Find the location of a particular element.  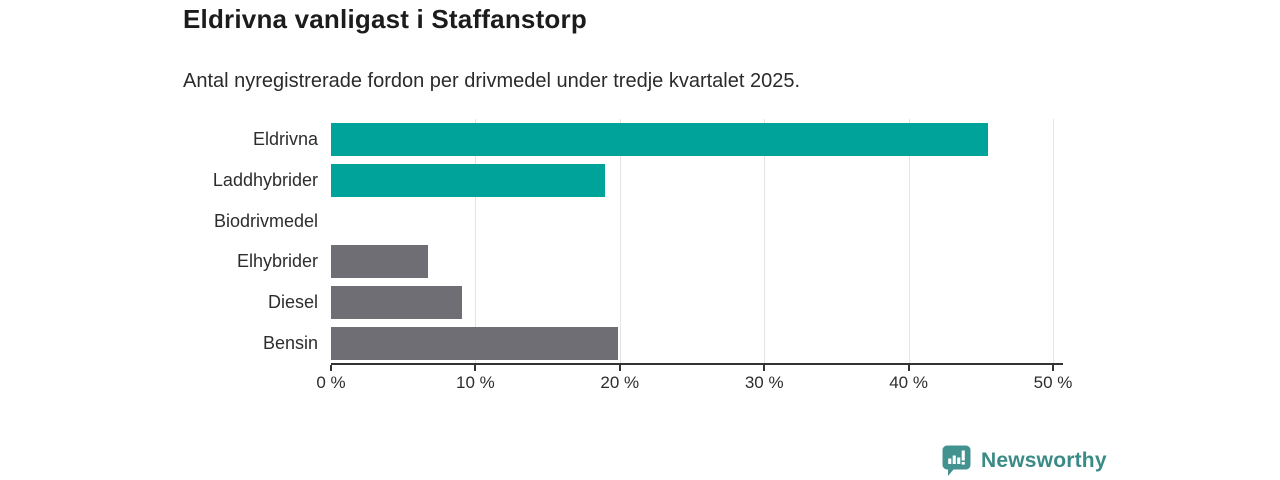

newsworthy-logo: Newsworthy is located at coordinates (1024, 460).